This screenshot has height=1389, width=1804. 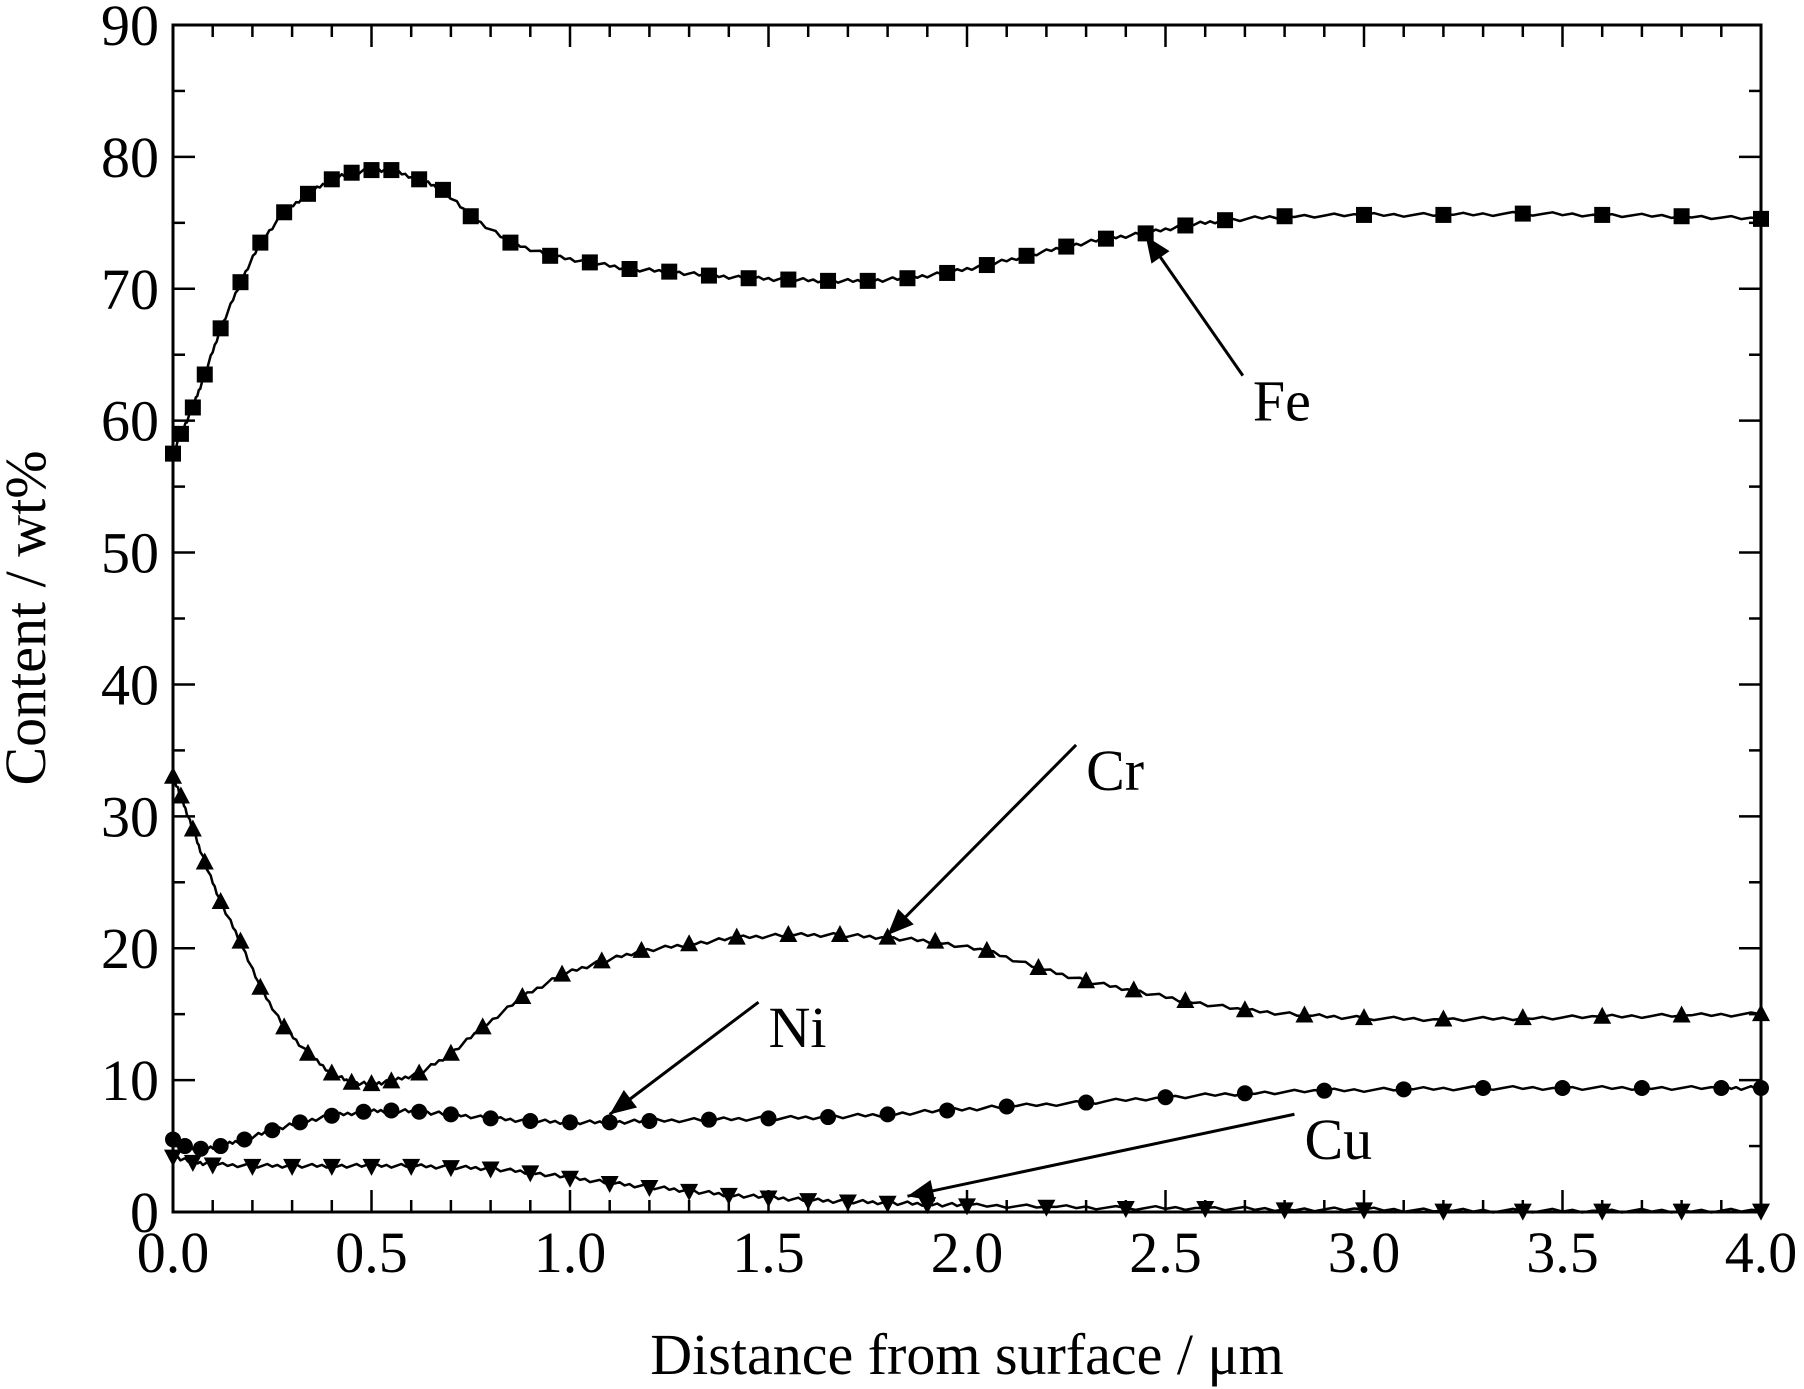 I want to click on annotation-fe: Fe, so click(x=1227, y=334).